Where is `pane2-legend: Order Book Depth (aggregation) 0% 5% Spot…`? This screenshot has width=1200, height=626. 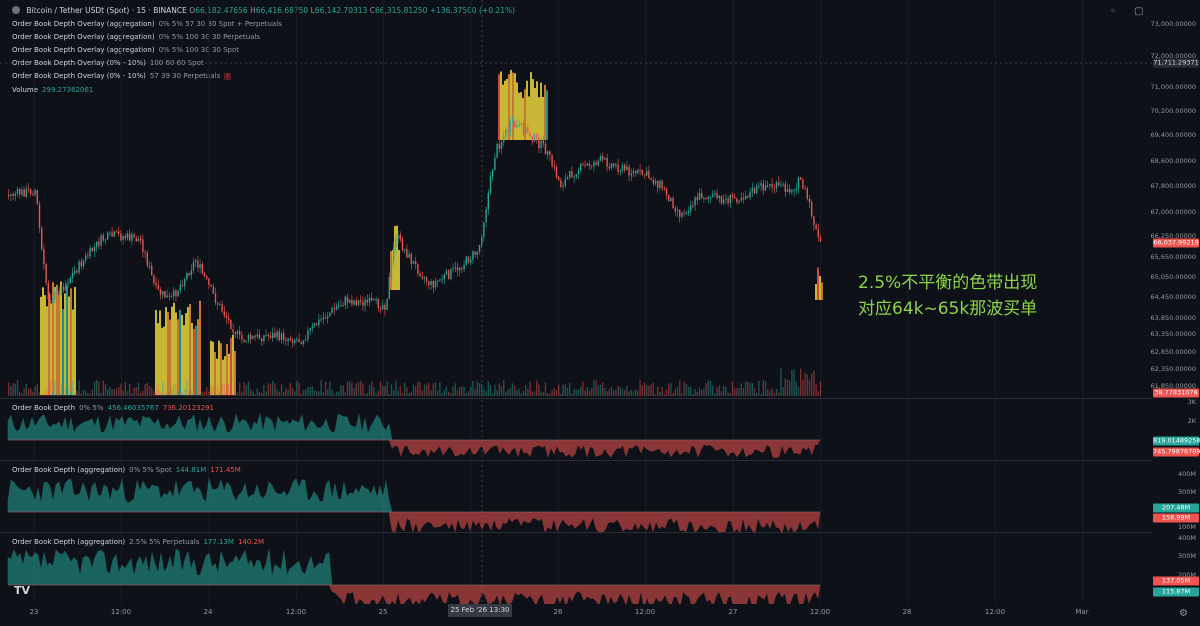 pane2-legend: Order Book Depth (aggregation) 0% 5% Spot… is located at coordinates (126, 470).